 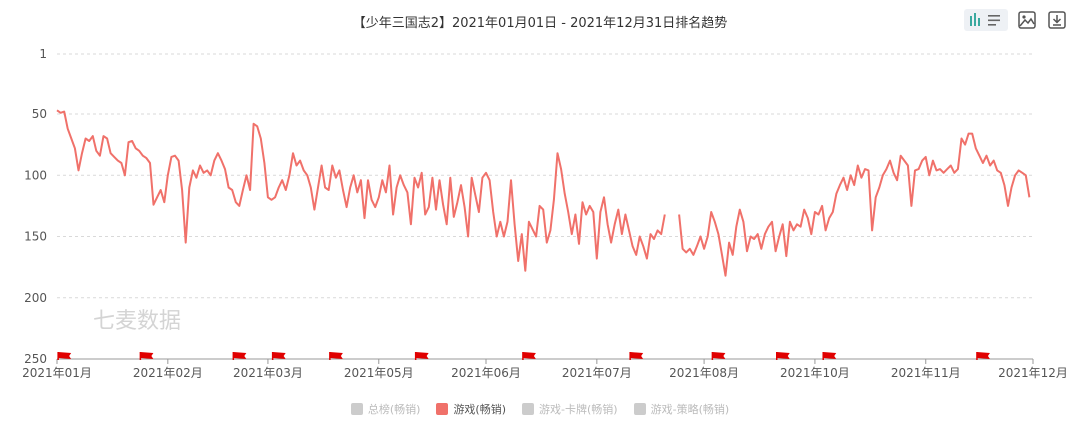 I want to click on save-image-icon, so click(x=1027, y=20).